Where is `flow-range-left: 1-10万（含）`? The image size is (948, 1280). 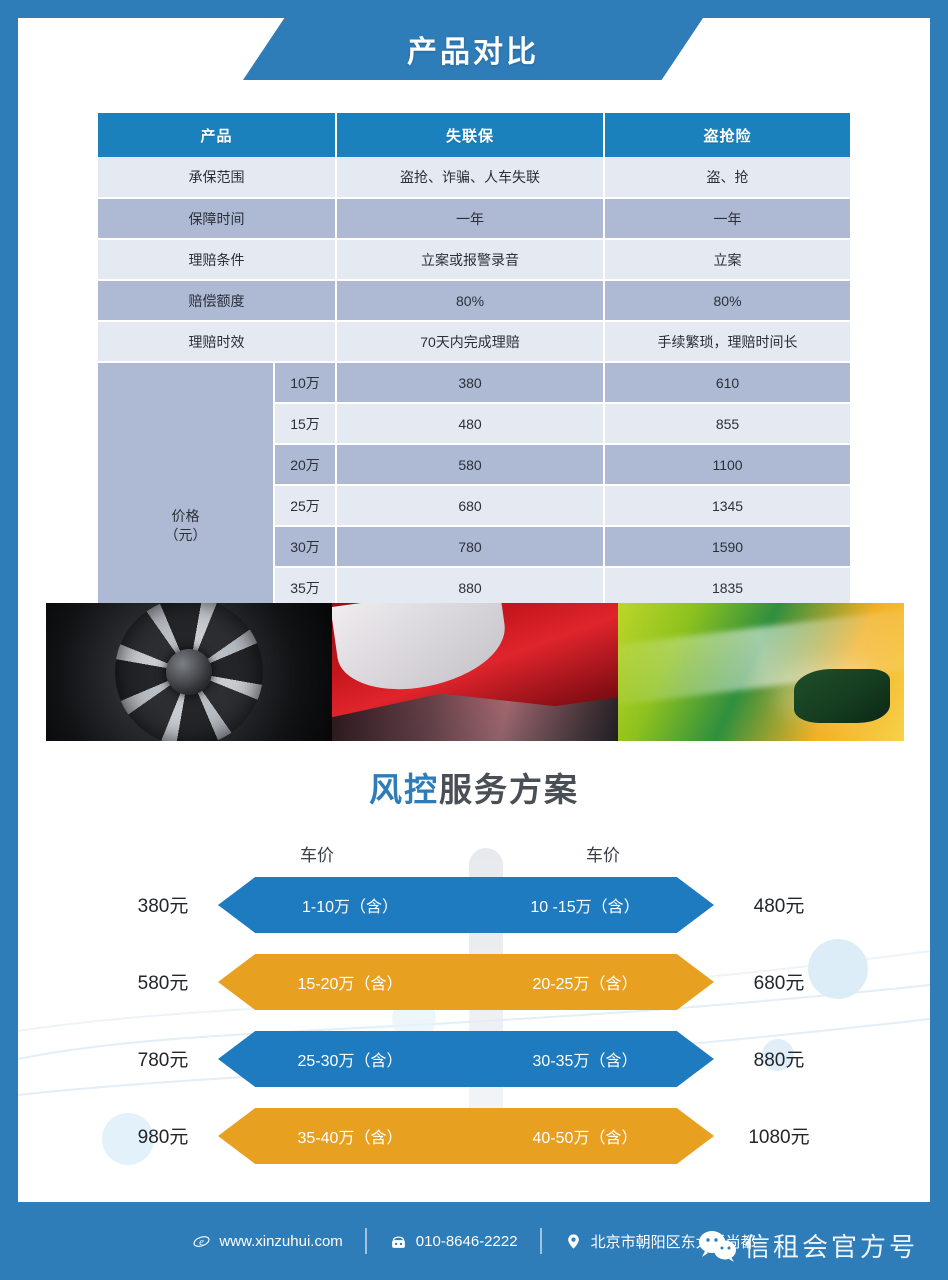
flow-range-left: 1-10万（含） is located at coordinates (350, 907).